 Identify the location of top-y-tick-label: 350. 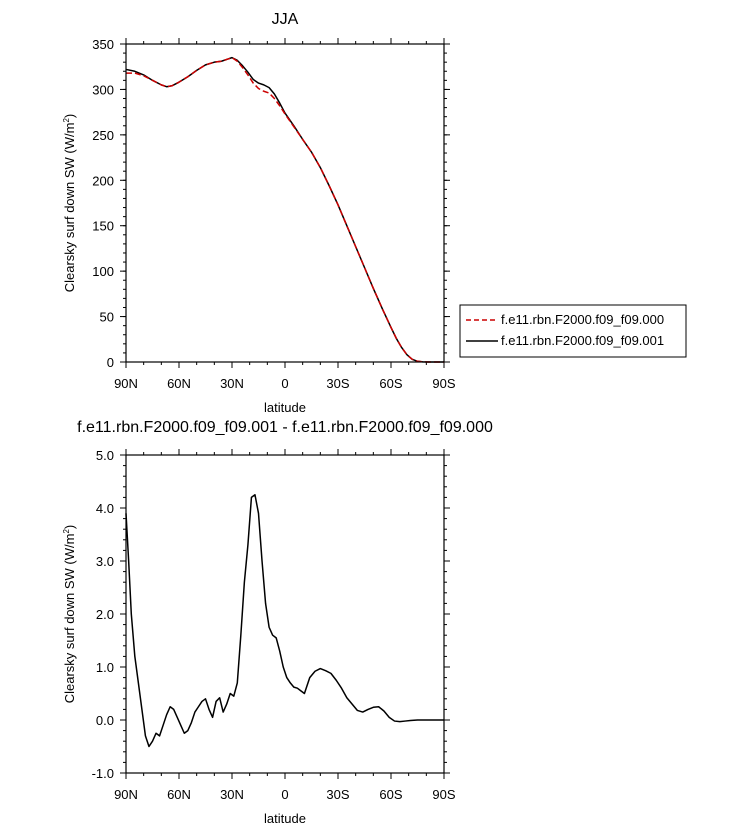
(103, 44).